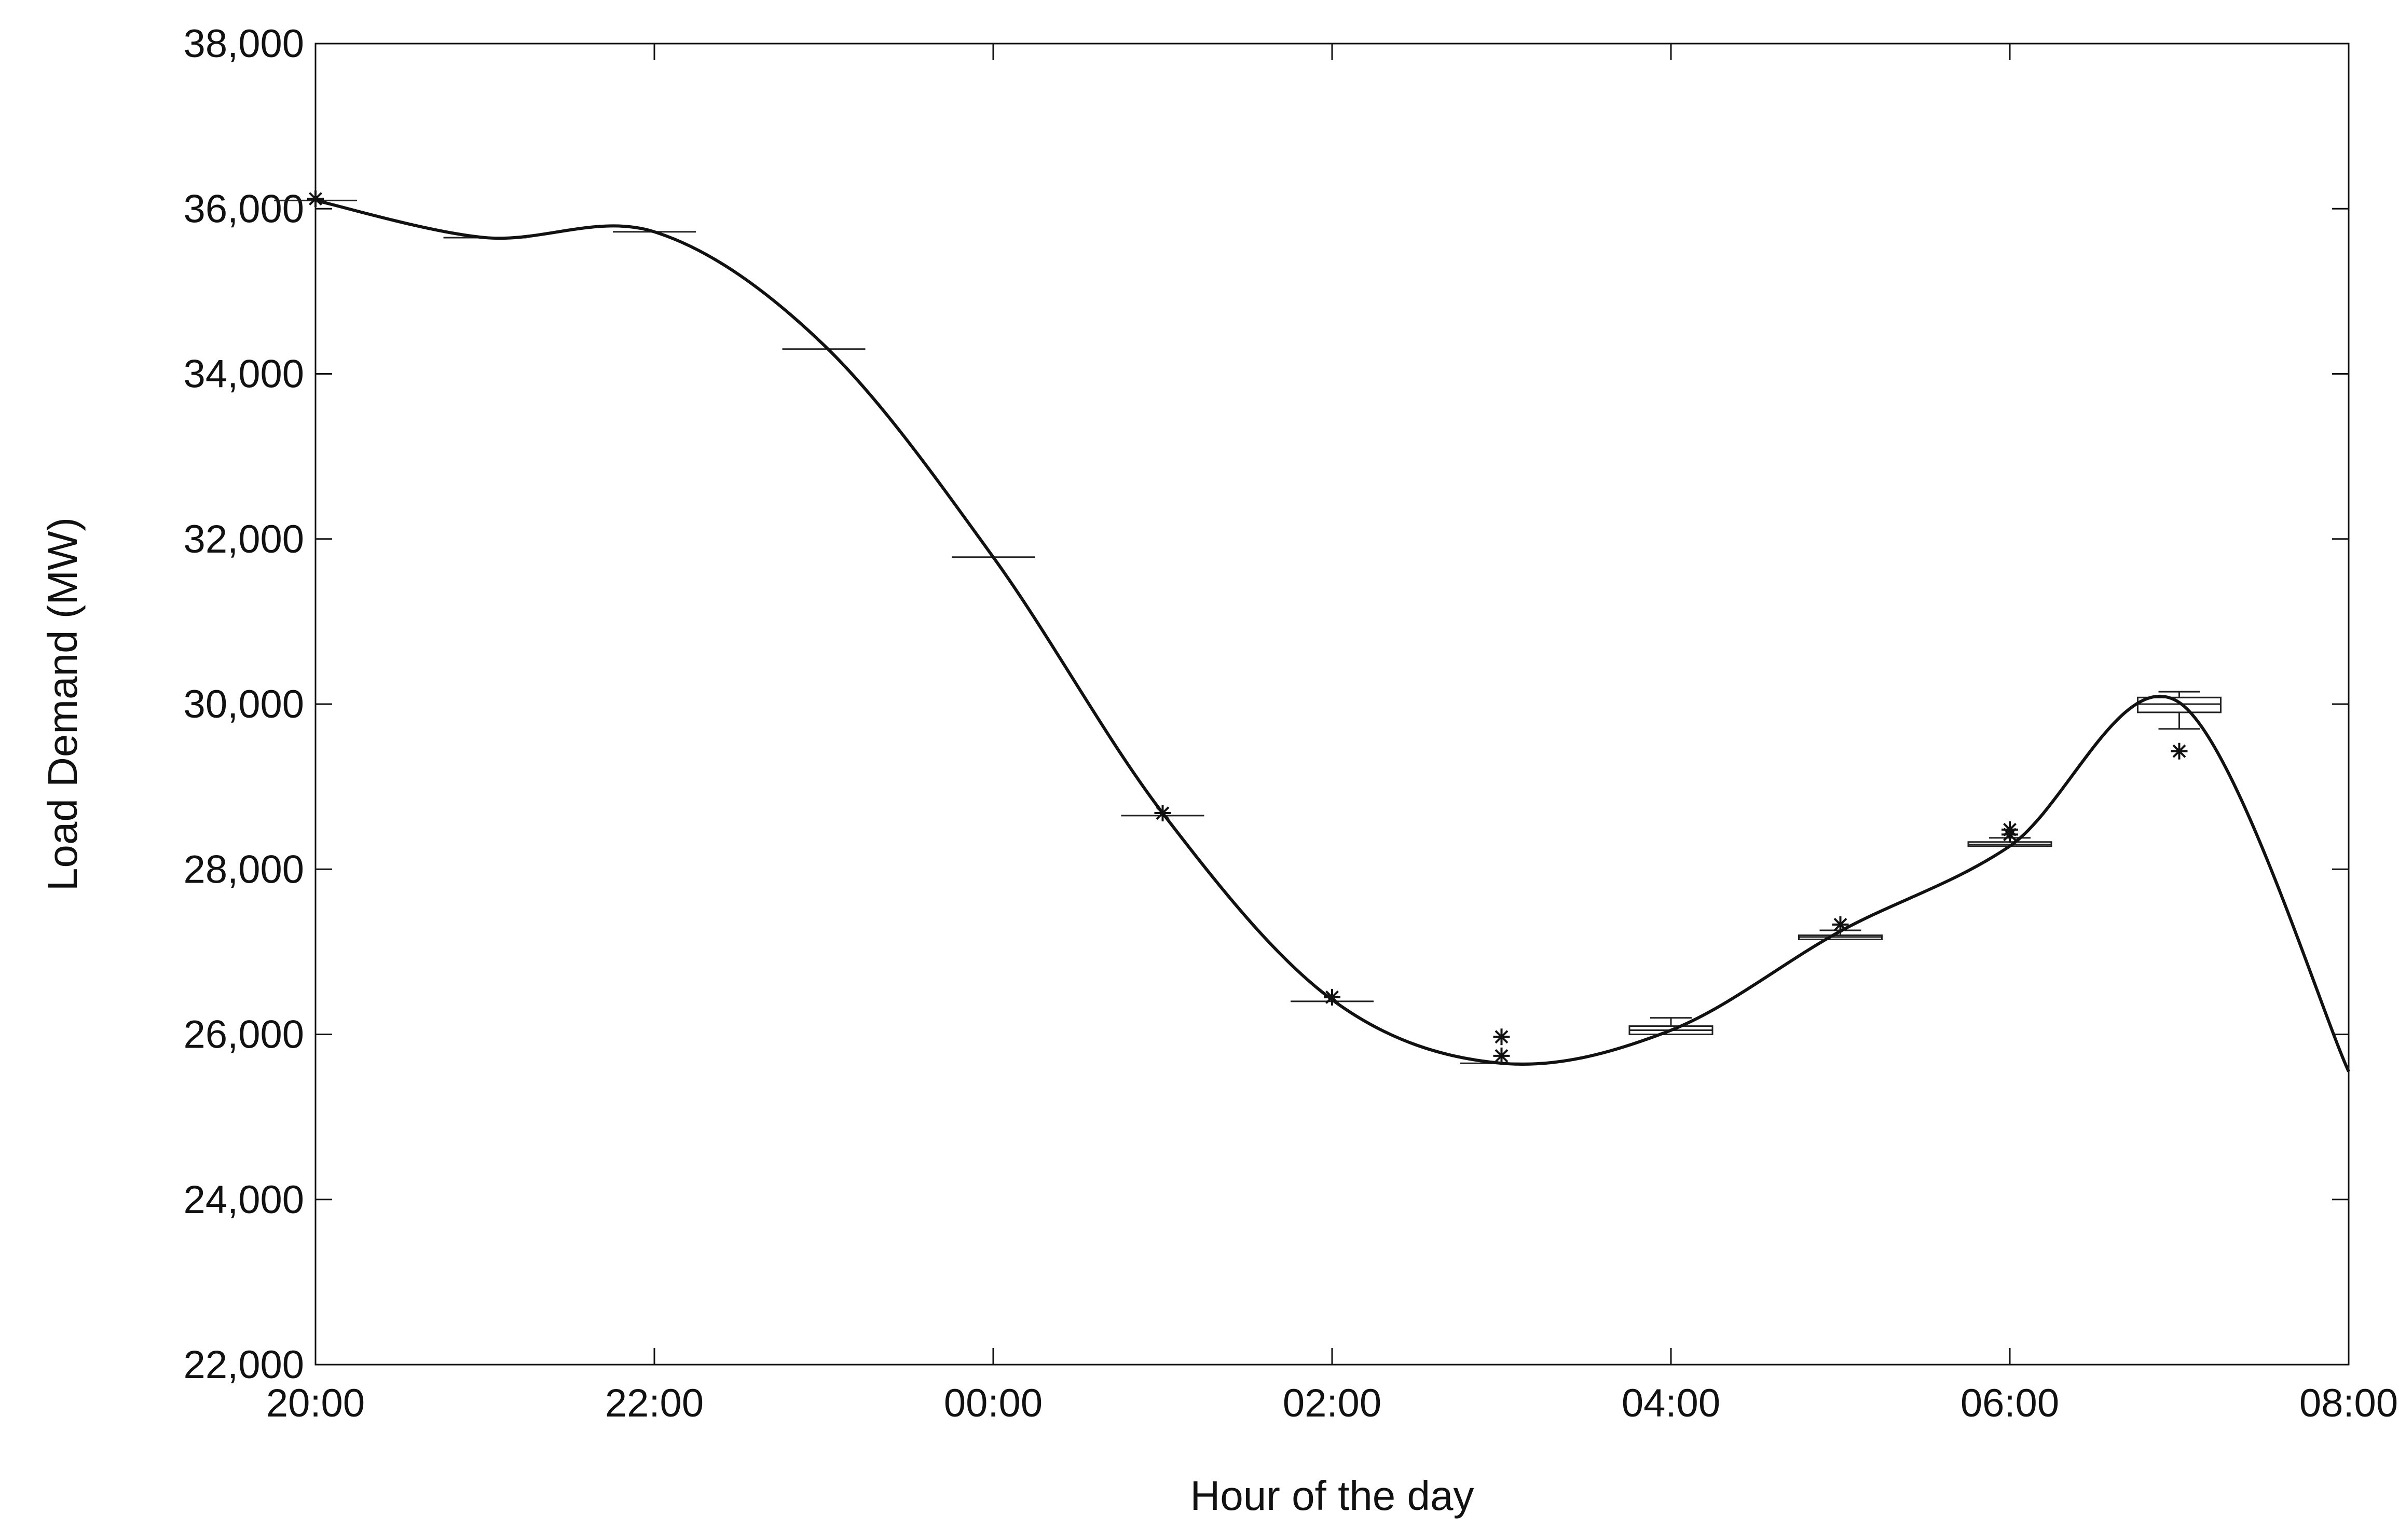 This screenshot has height=1540, width=2399. Describe the element at coordinates (244, 1365) in the screenshot. I see `y-tick-label: 22,000` at that location.